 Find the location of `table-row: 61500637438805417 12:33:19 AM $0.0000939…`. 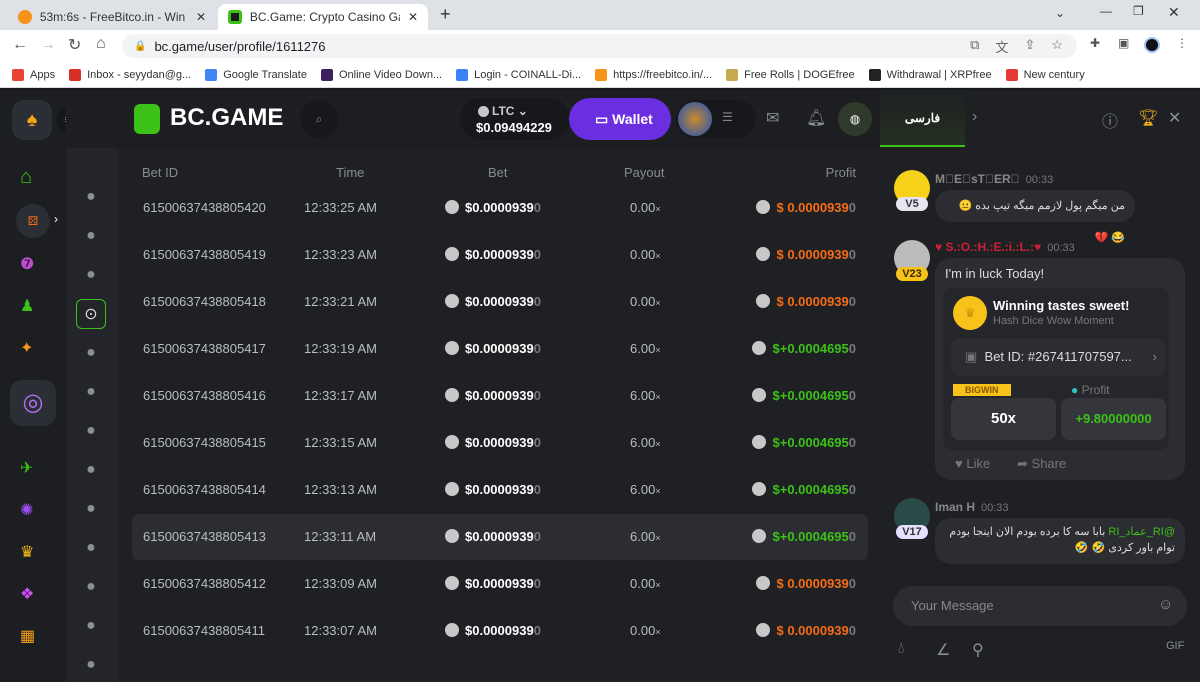

table-row: 61500637438805417 12:33:19 AM $0.0000939… is located at coordinates (500, 349).